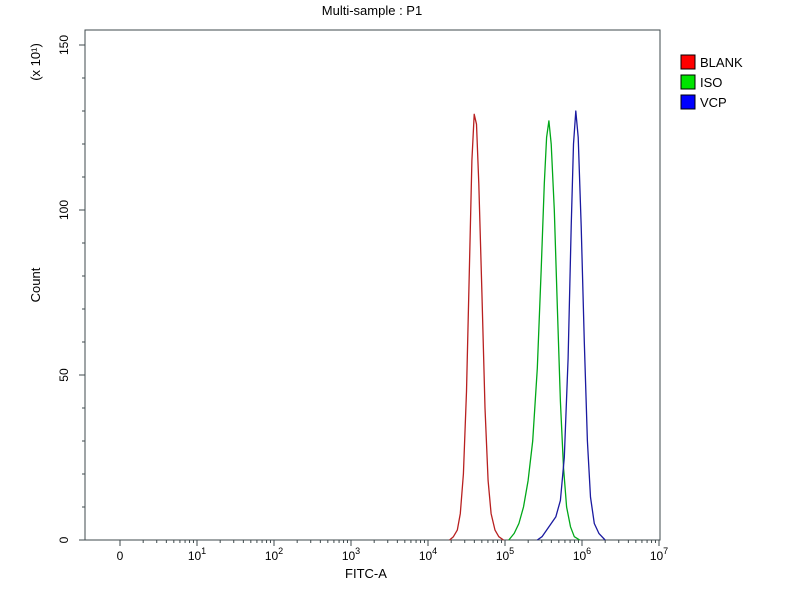  Describe the element at coordinates (688, 102) in the screenshot. I see `legend-swatch-vcp` at that location.